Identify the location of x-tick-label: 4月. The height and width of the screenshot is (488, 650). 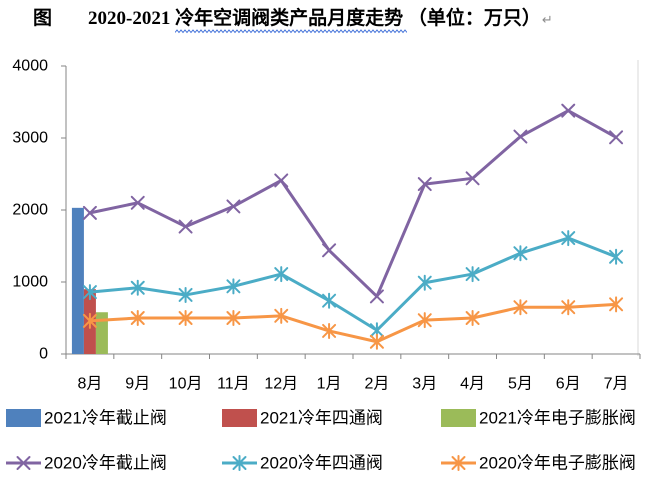
(472, 384).